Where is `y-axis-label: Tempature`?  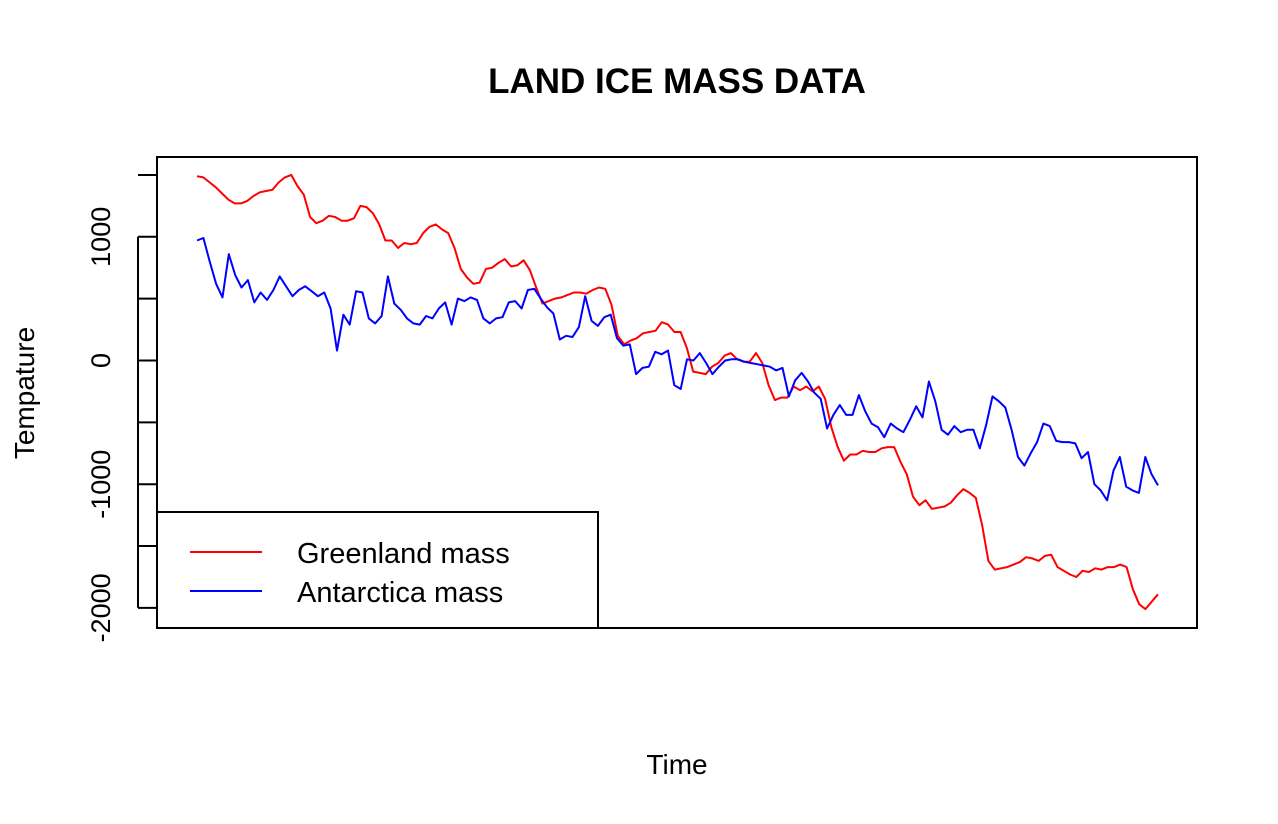
y-axis-label: Tempature is located at coordinates (24, 393).